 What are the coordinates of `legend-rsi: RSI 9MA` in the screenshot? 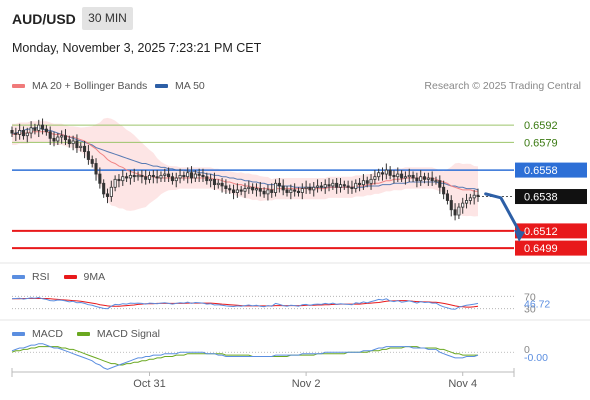 It's located at (58, 277).